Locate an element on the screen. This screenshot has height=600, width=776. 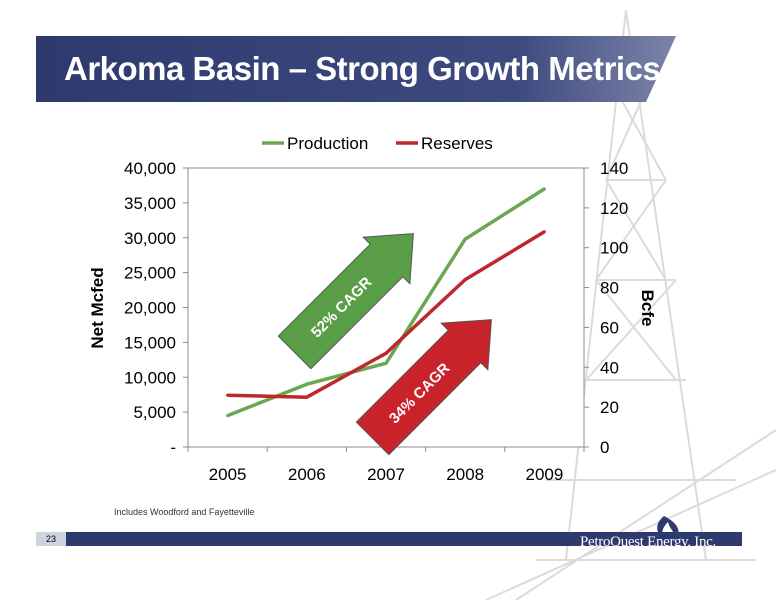
y-left-tick-label: 25,000 is located at coordinates (150, 273).